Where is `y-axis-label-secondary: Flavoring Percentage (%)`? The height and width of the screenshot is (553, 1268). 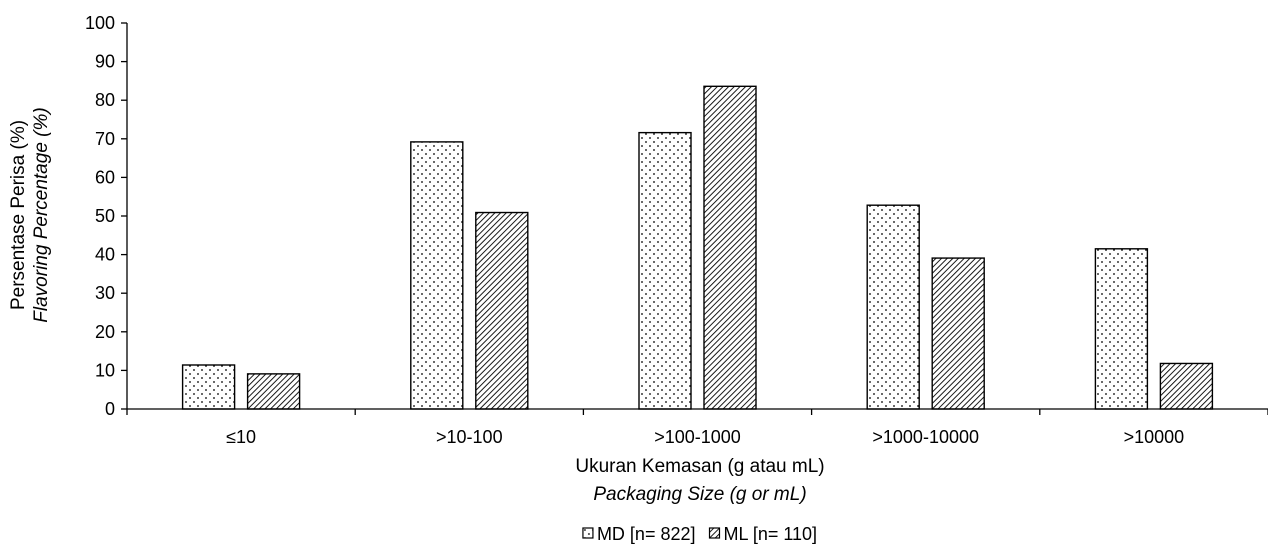 y-axis-label-secondary: Flavoring Percentage (%) is located at coordinates (41, 214).